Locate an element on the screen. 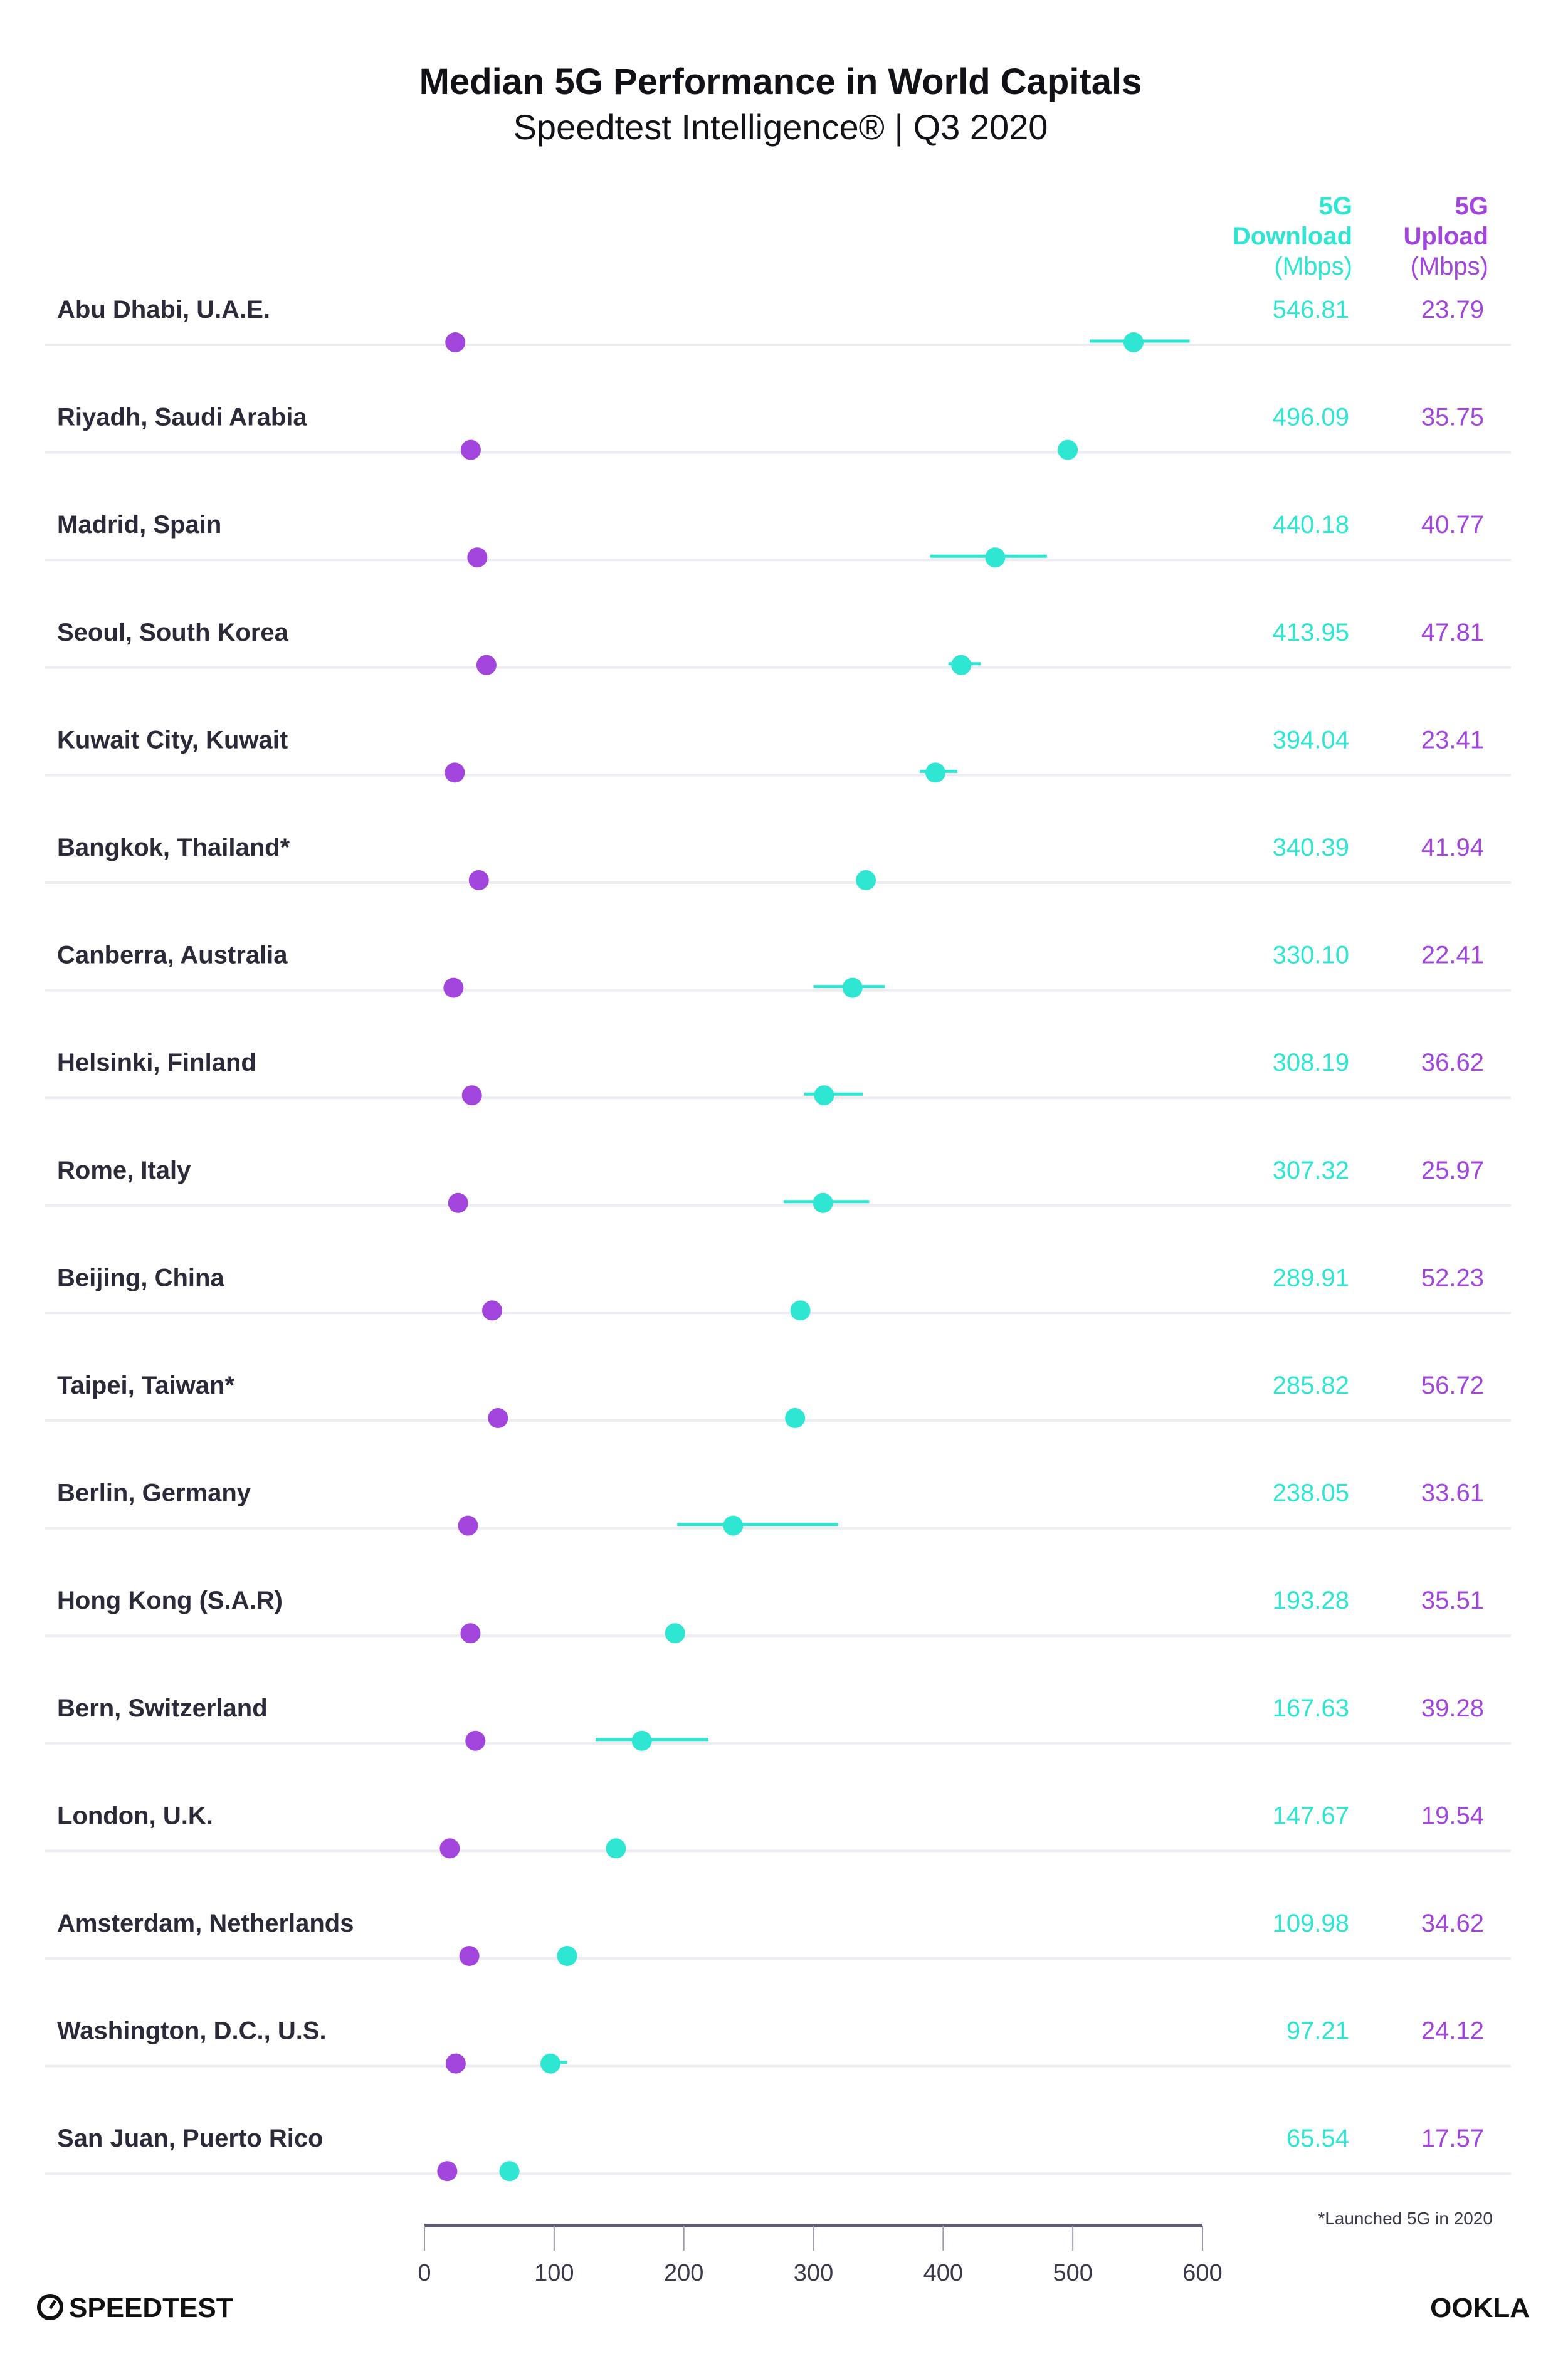 The height and width of the screenshot is (2371, 1568). row: Rome, Italy 307.32 25.97 is located at coordinates (778, 1185).